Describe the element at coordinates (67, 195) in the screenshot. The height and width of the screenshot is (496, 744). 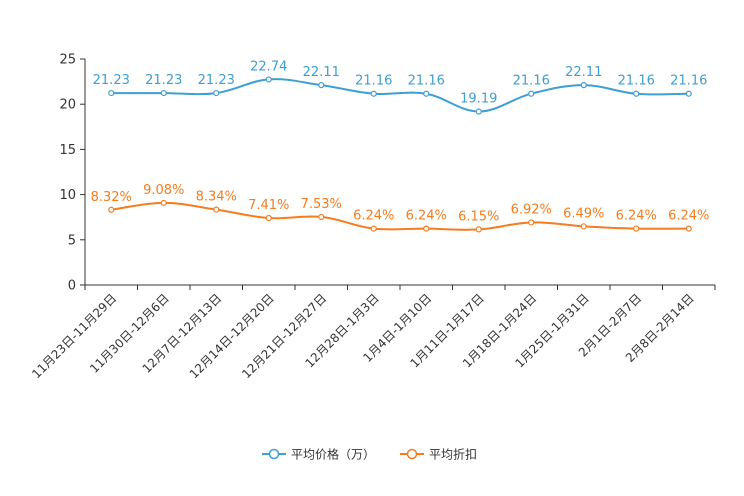
I see `y-tick-label: 10` at that location.